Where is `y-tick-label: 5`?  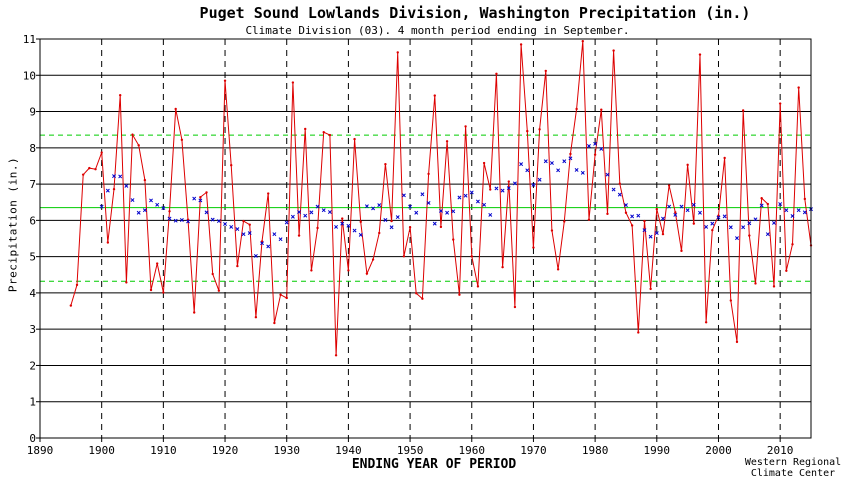
y-tick-label: 5 is located at coordinates (32, 257).